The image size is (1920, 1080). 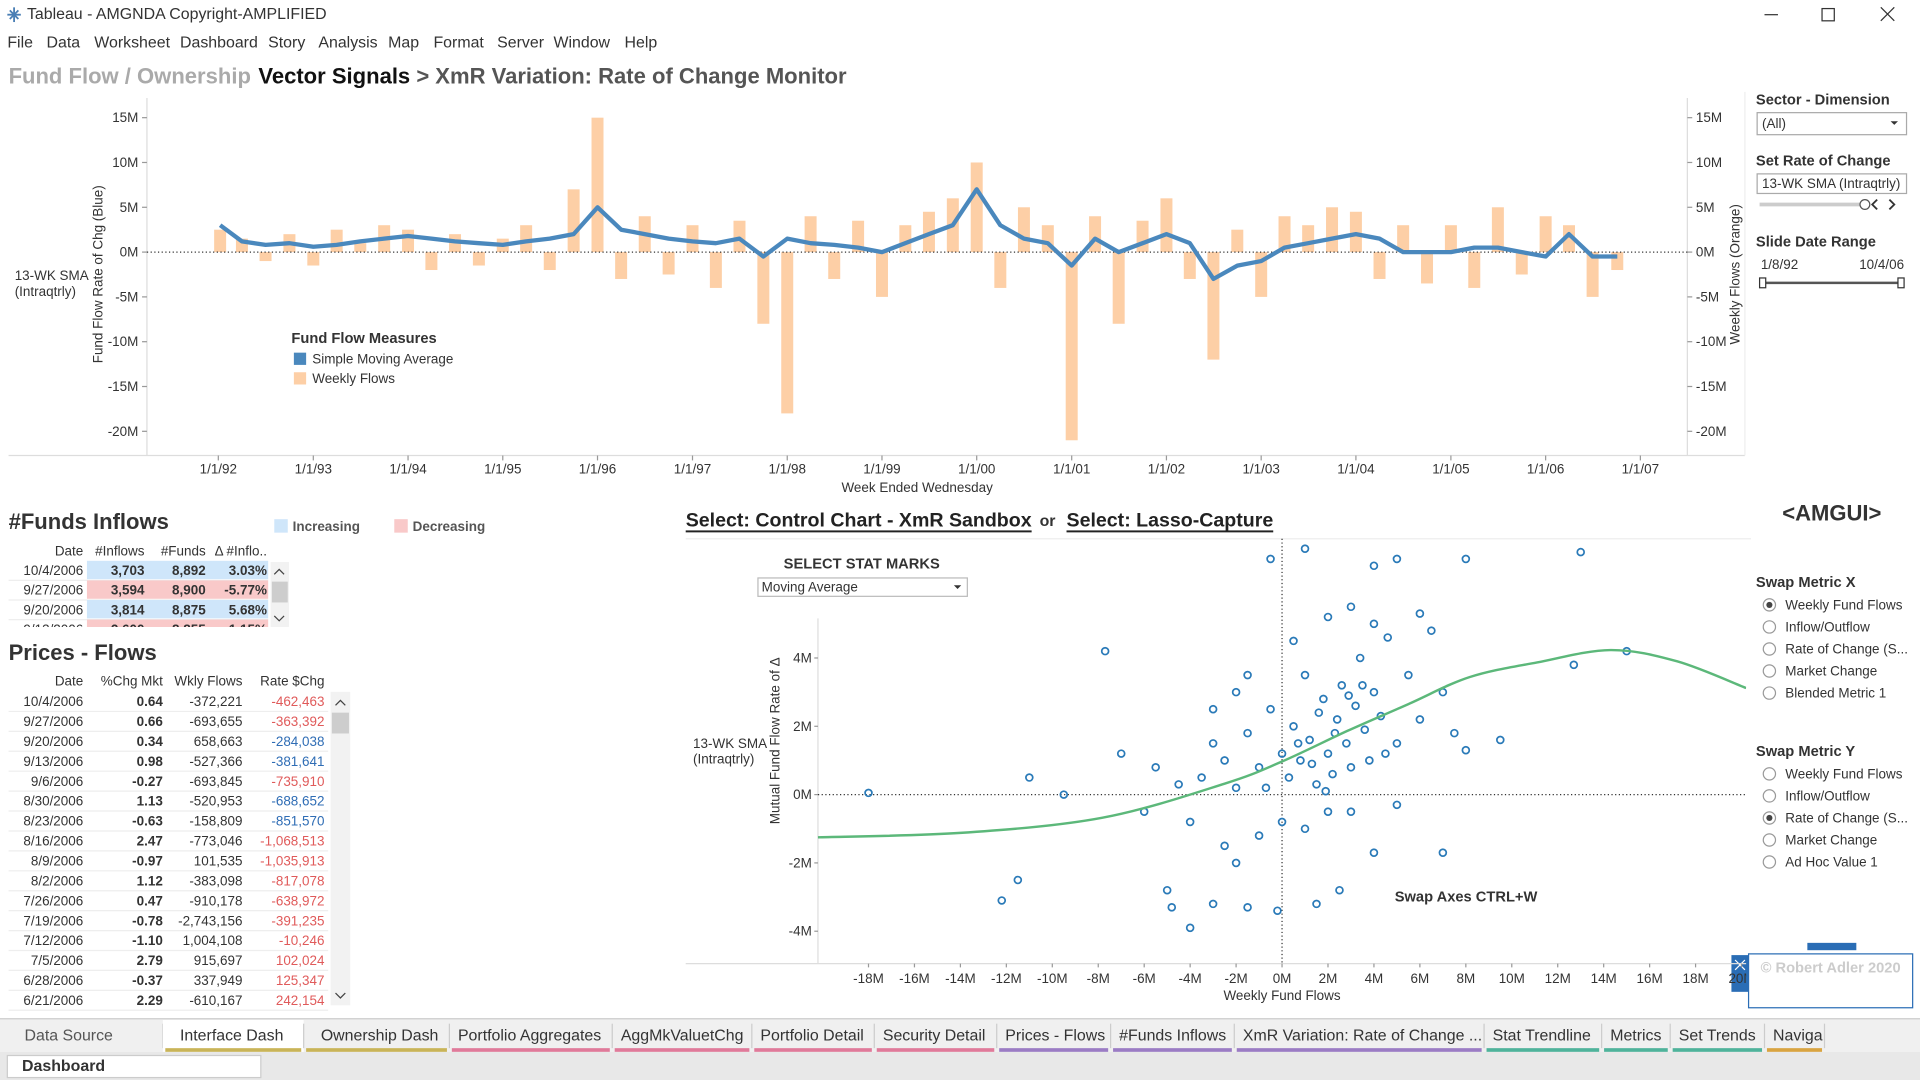 I want to click on sheet-tab: Naviga, so click(x=1798, y=1035).